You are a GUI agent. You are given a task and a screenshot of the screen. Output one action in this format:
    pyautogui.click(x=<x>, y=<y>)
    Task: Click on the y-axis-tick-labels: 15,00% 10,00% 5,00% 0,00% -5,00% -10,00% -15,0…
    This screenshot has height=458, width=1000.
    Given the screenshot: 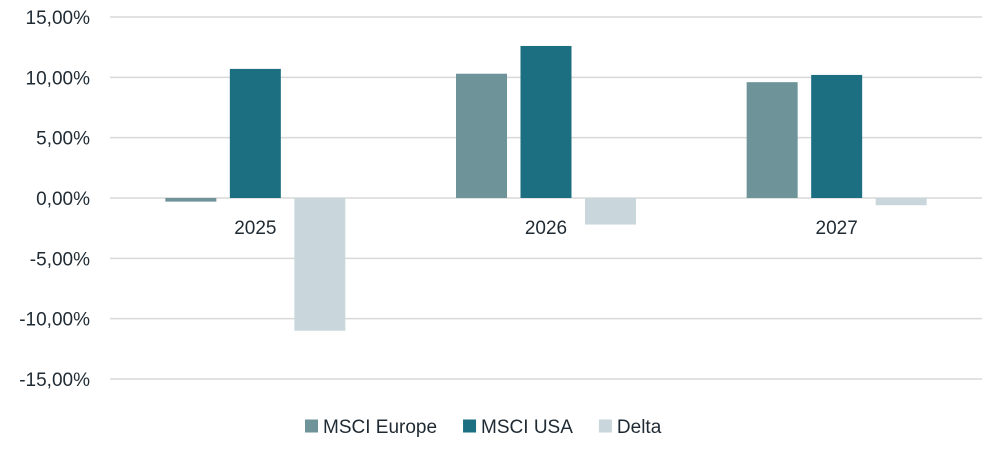 What is the action you would take?
    pyautogui.click(x=54, y=199)
    